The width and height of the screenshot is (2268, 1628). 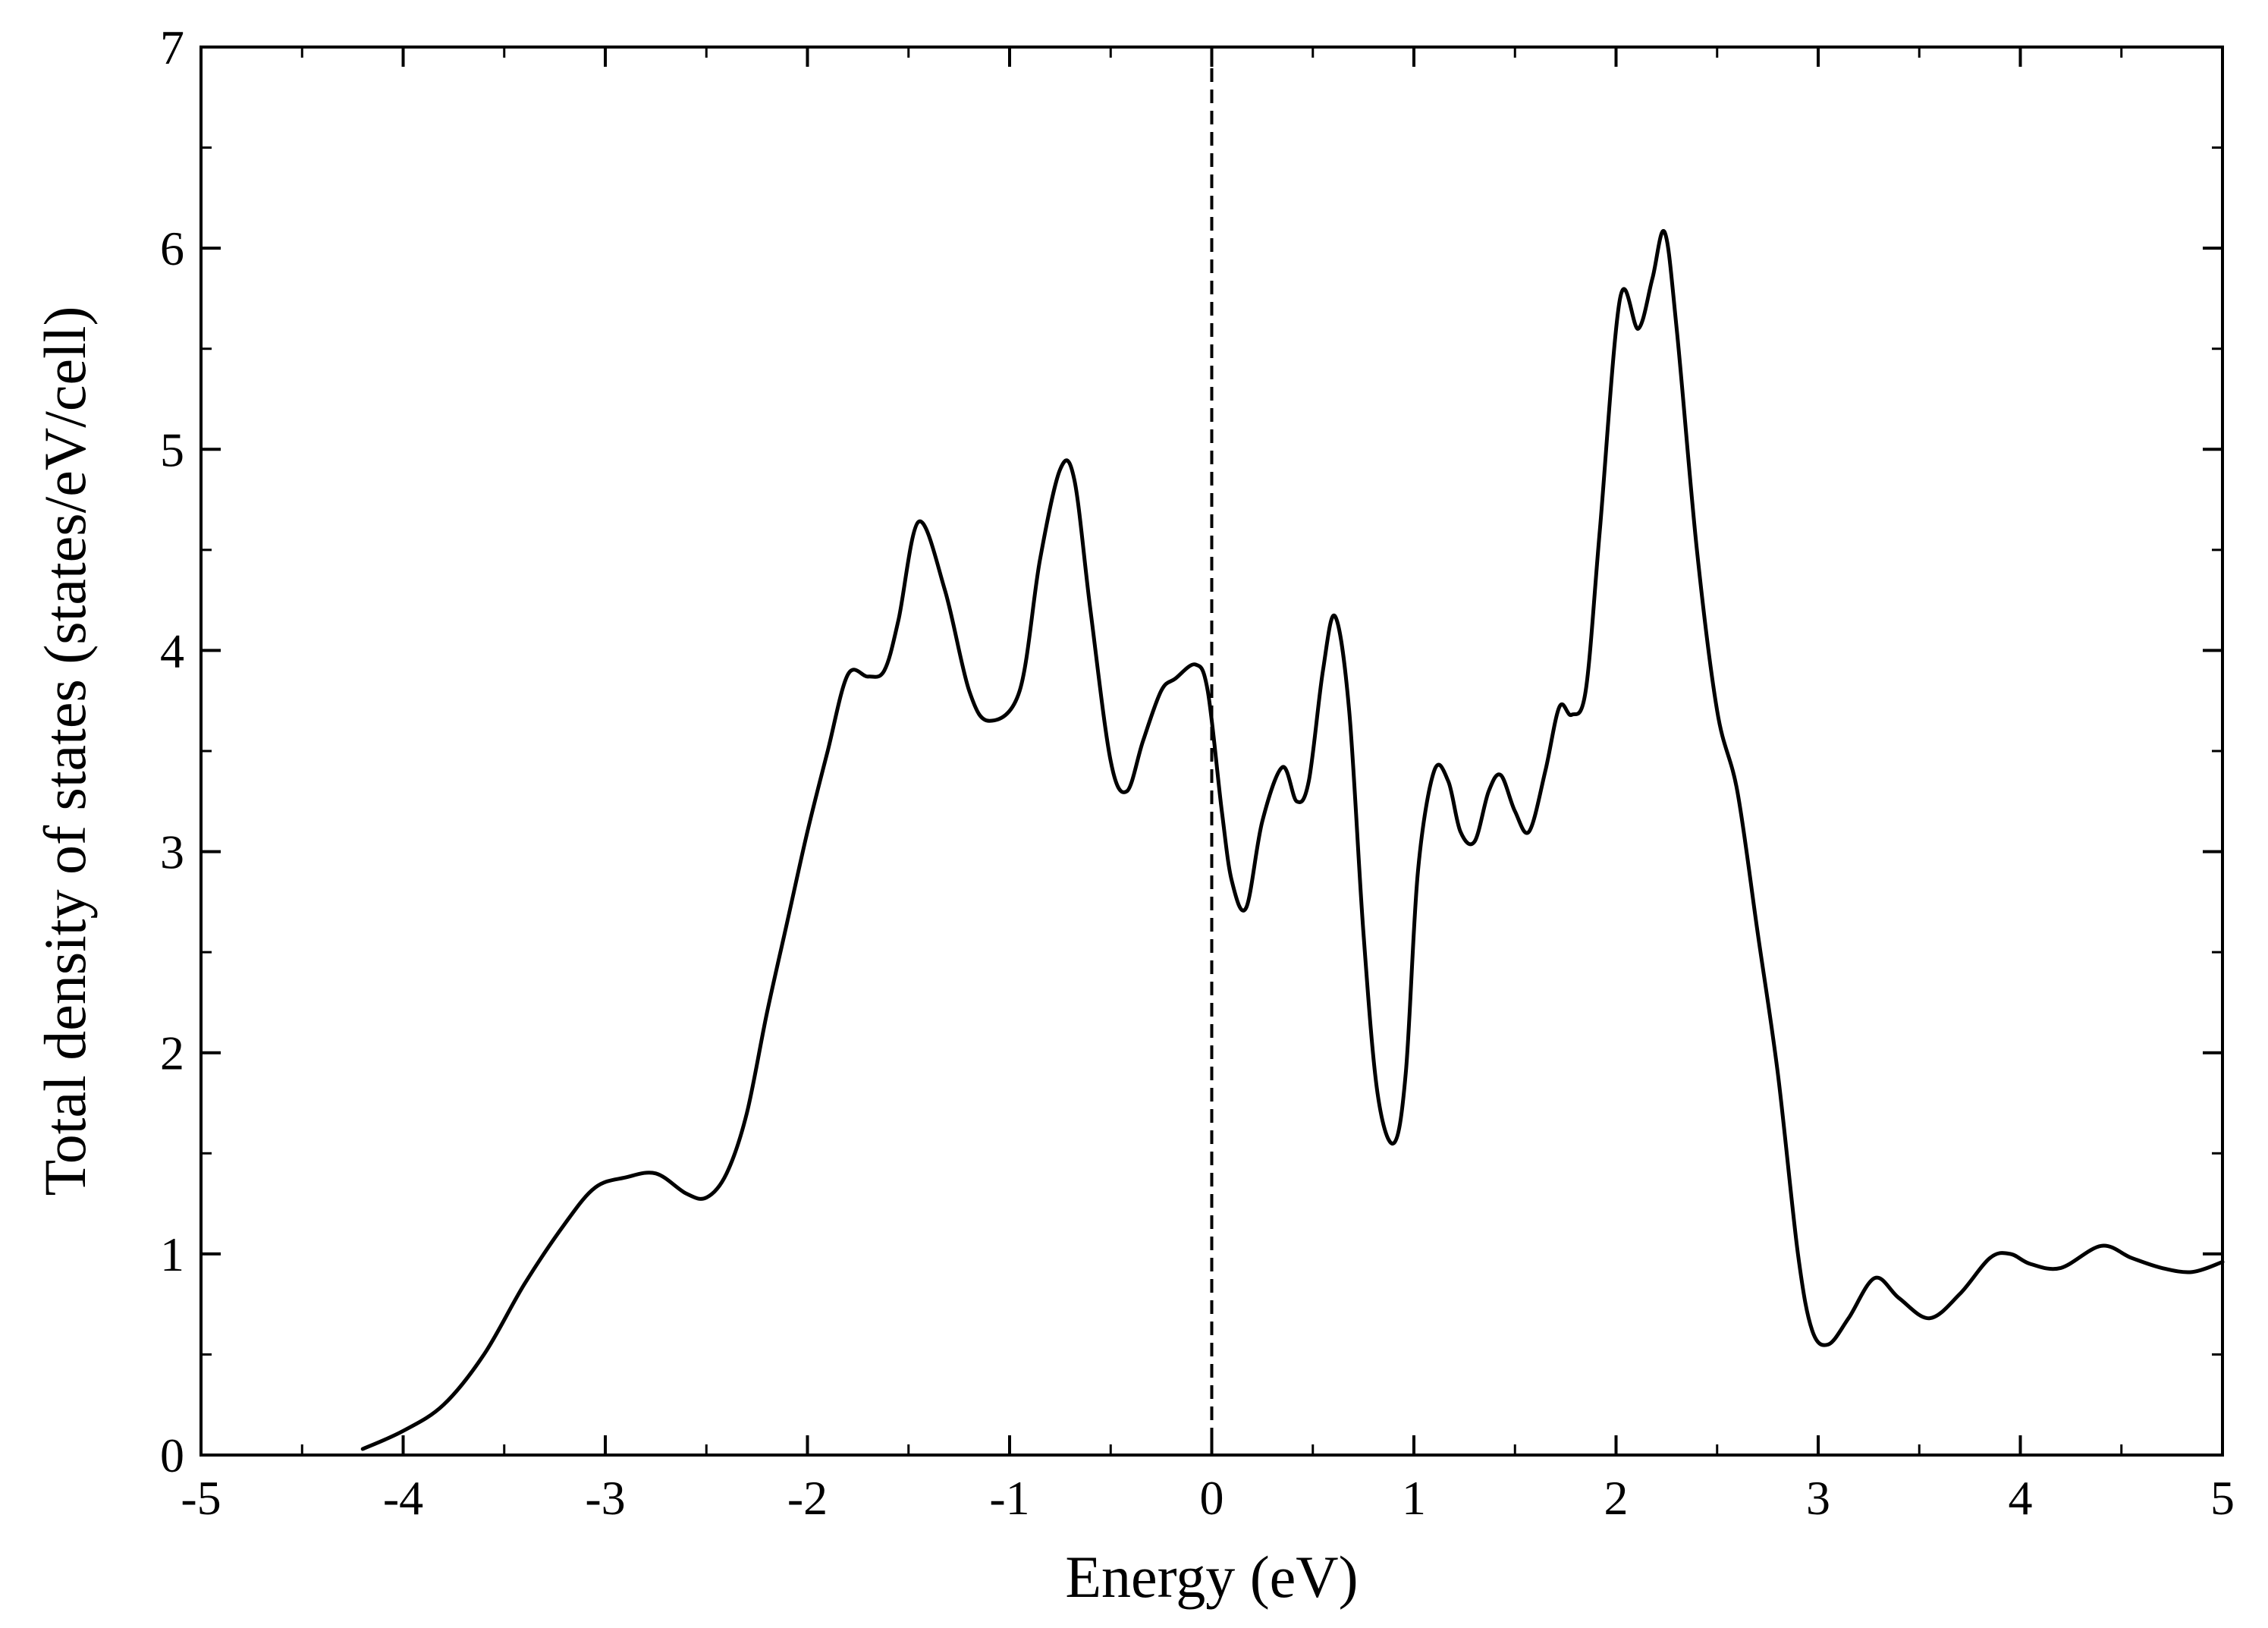 I want to click on y-tick-label: 4, so click(x=172, y=650).